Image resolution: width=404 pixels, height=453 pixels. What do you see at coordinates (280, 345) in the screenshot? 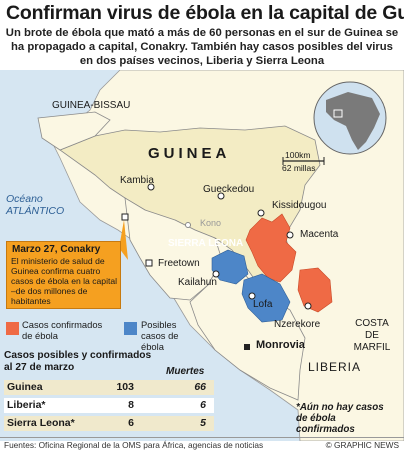
I see `city-label-monrovia: Monrovia` at bounding box center [280, 345].